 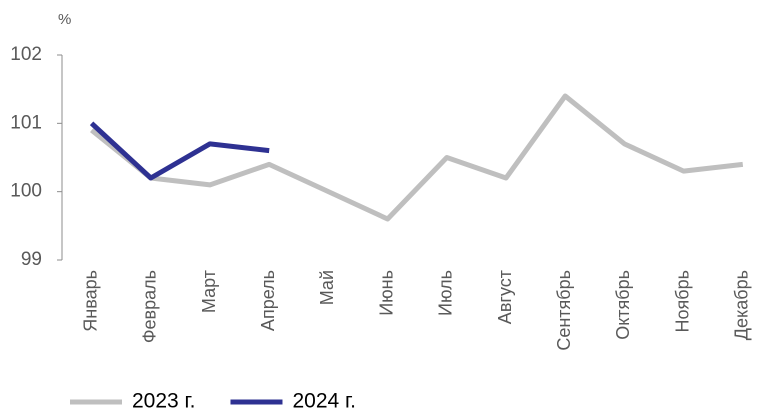 What do you see at coordinates (386, 293) in the screenshot?
I see `x-tick-label: Июнь` at bounding box center [386, 293].